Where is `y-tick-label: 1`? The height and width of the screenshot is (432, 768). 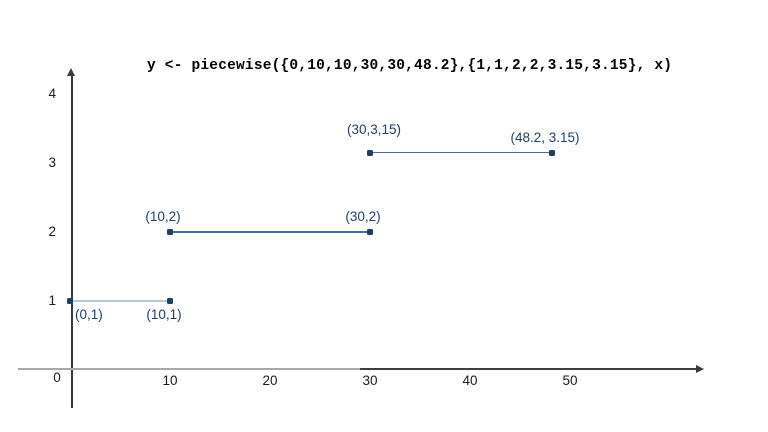 y-tick-label: 1 is located at coordinates (52, 300).